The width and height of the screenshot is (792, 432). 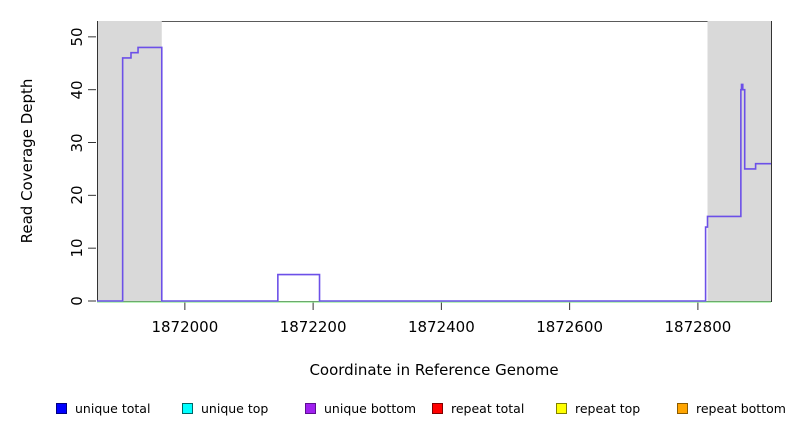 I want to click on legend-item-unique-bottom: unique bottom, so click(x=360, y=408).